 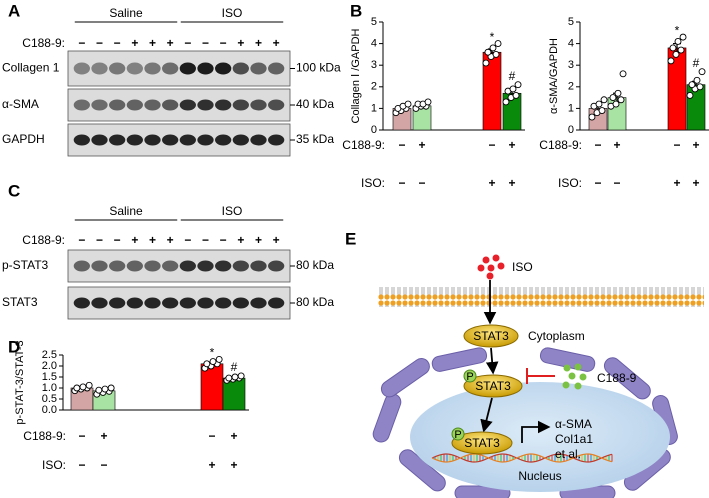 What do you see at coordinates (49, 410) in the screenshot?
I see `y-tick-label: 0.0` at bounding box center [49, 410].